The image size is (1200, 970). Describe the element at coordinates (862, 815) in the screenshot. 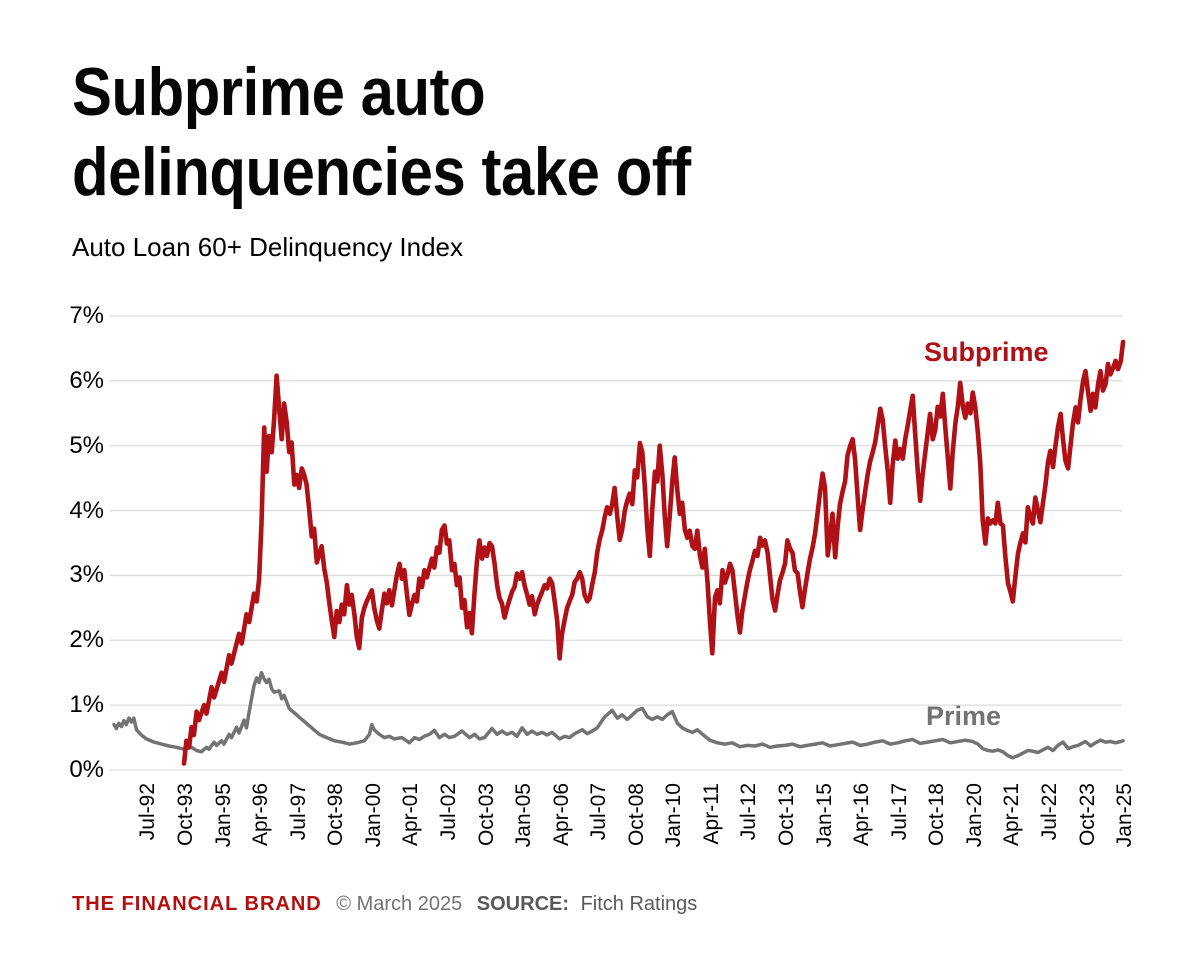

I see `x-tick-label: Apr-16` at that location.